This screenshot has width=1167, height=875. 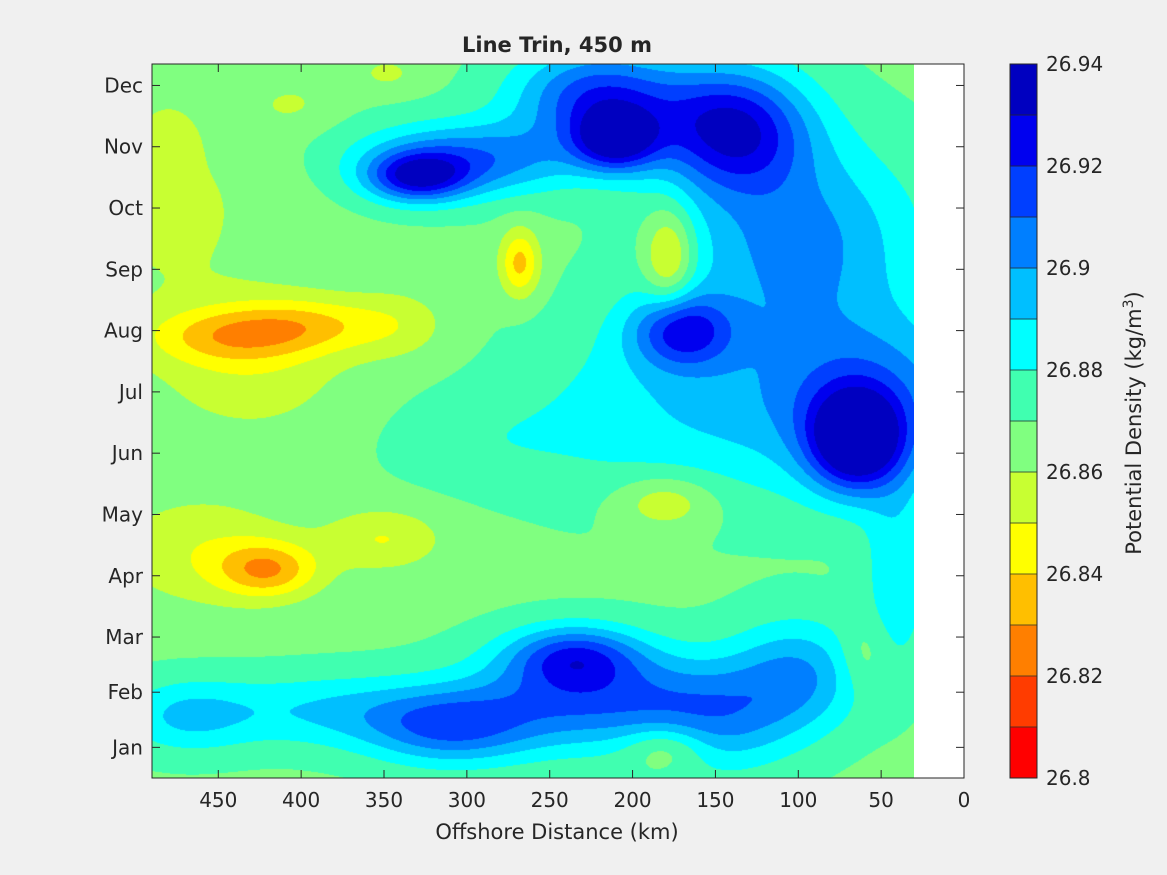 What do you see at coordinates (1134, 431) in the screenshot?
I see `colorbar-label-text: Potential Density (kg/m` at bounding box center [1134, 431].